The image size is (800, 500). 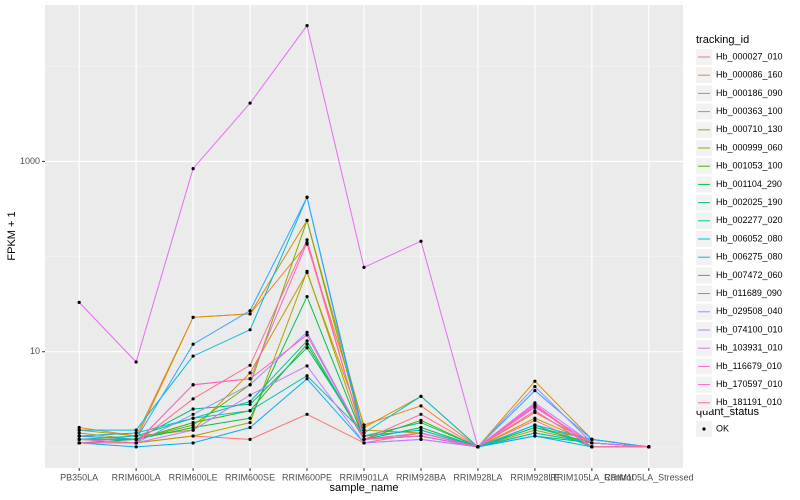 I want to click on legend-label: Hb_000999_060, so click(x=749, y=147).